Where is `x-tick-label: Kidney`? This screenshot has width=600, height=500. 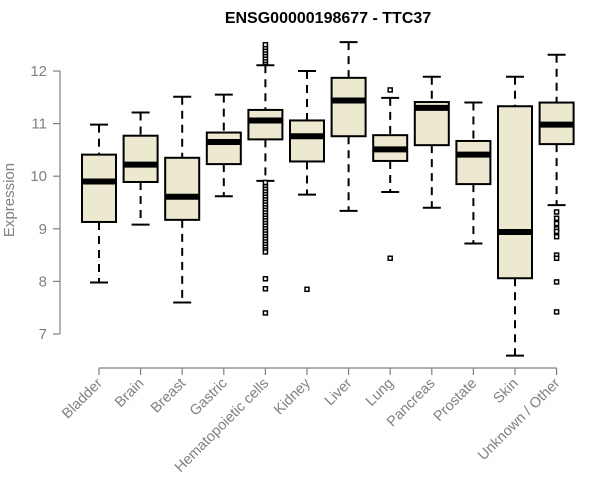
x-tick-label: Kidney is located at coordinates (292, 396).